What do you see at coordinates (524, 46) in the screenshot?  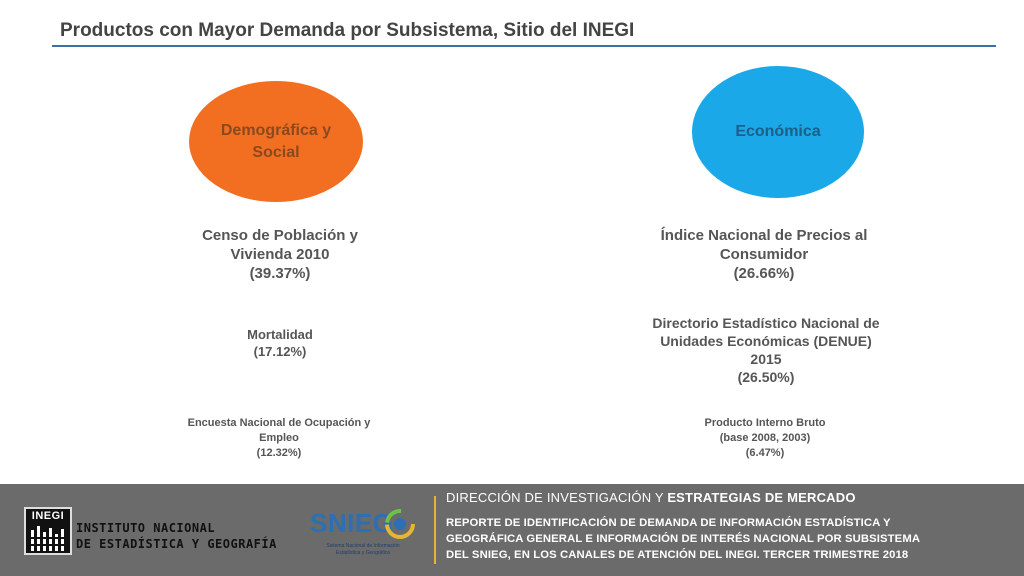 I see `title-divider` at bounding box center [524, 46].